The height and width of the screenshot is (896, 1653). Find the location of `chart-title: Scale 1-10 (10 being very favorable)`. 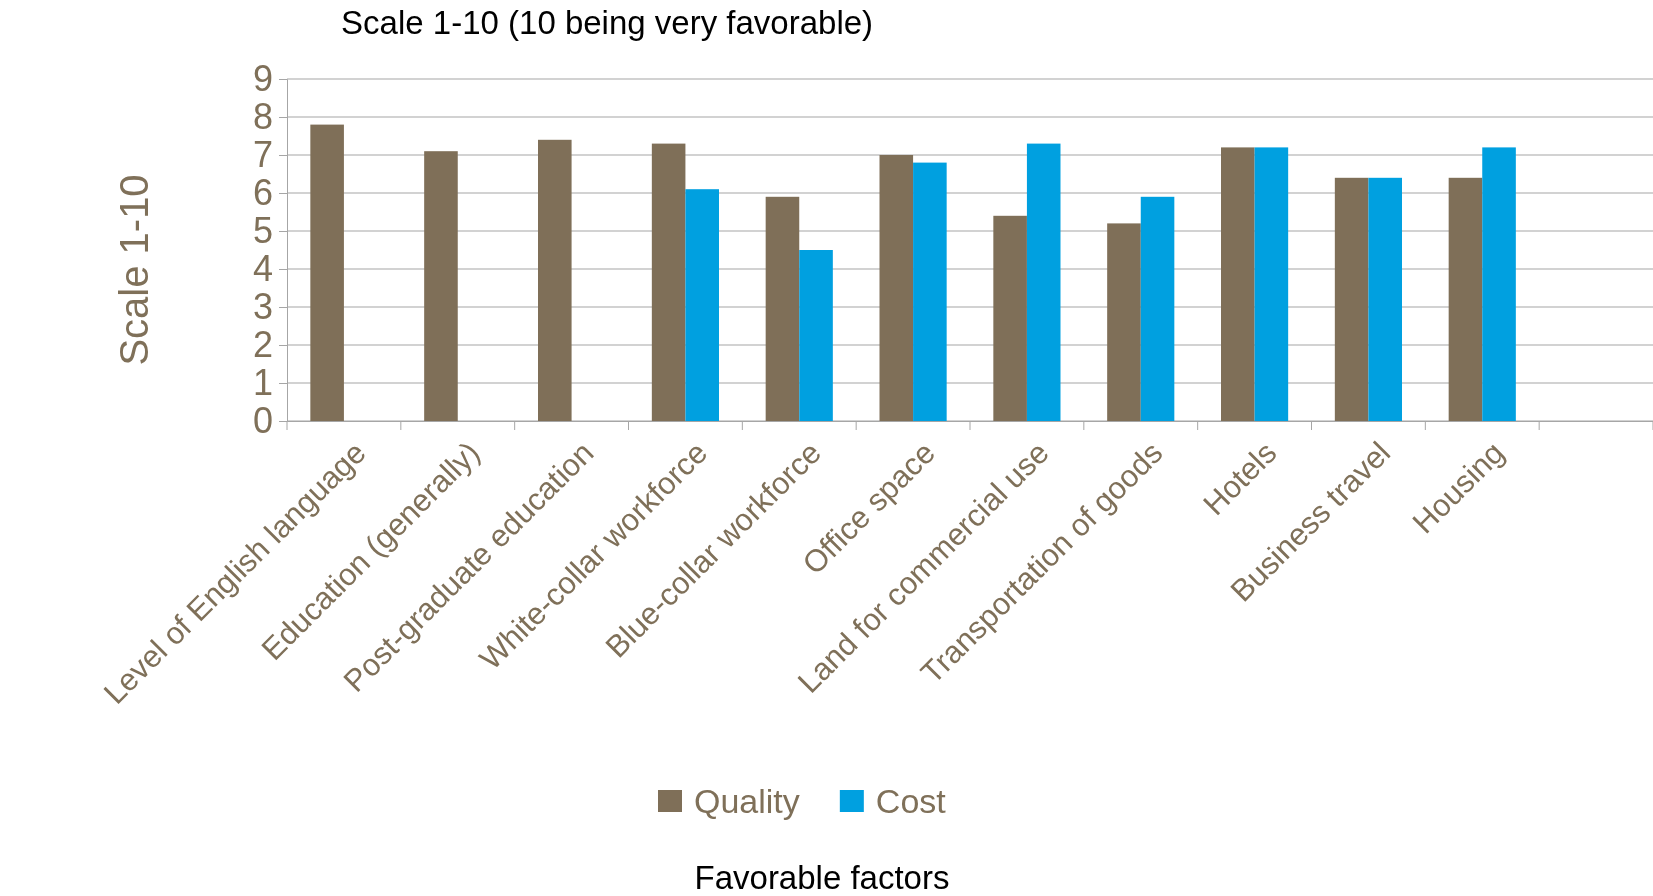

chart-title: Scale 1-10 (10 being very favorable) is located at coordinates (607, 22).